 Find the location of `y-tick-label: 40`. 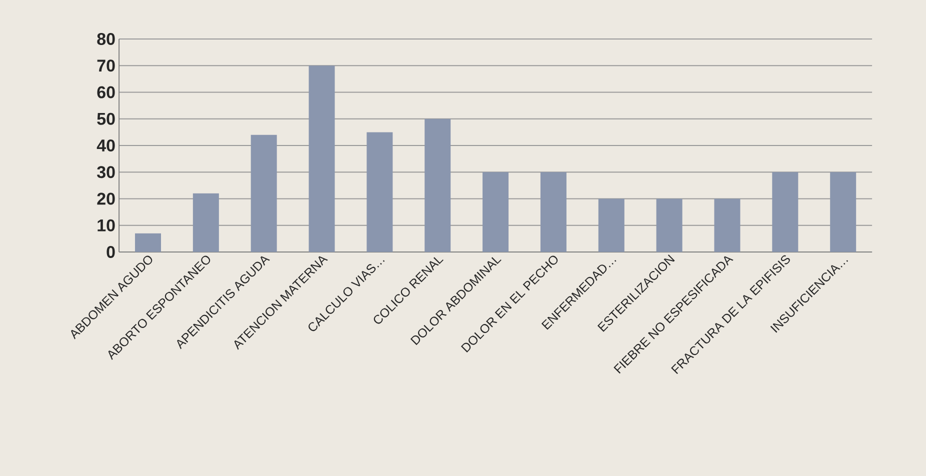

y-tick-label: 40 is located at coordinates (105, 145).